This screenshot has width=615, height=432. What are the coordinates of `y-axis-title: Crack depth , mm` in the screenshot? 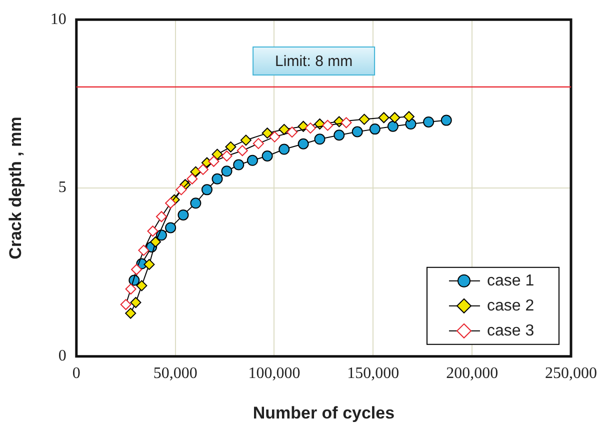 It's located at (15, 188).